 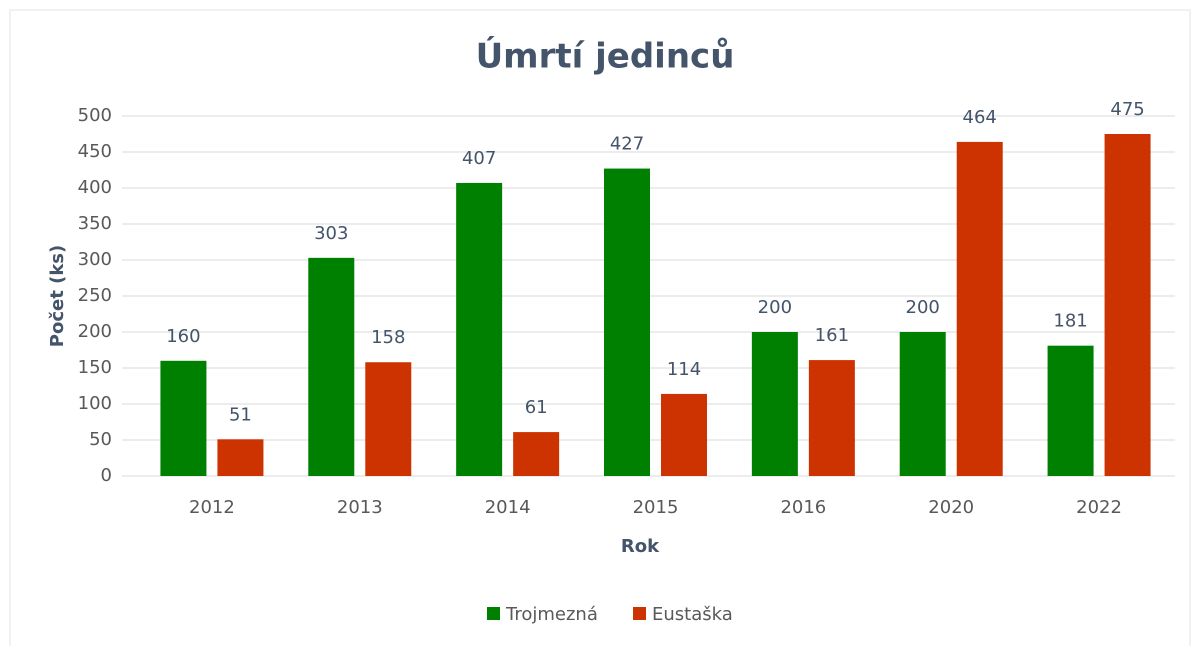 What do you see at coordinates (627, 144) in the screenshot?
I see `data-label: 427` at bounding box center [627, 144].